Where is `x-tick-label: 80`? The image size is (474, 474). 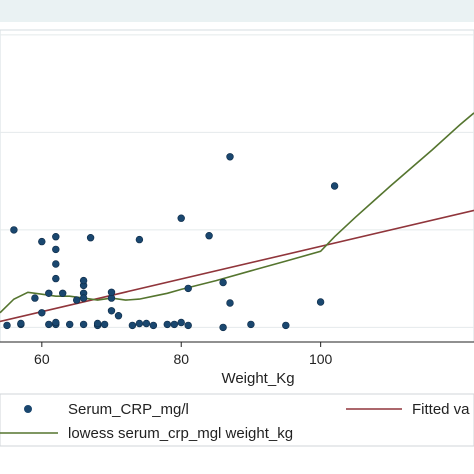 x-tick-label: 80 is located at coordinates (181, 359).